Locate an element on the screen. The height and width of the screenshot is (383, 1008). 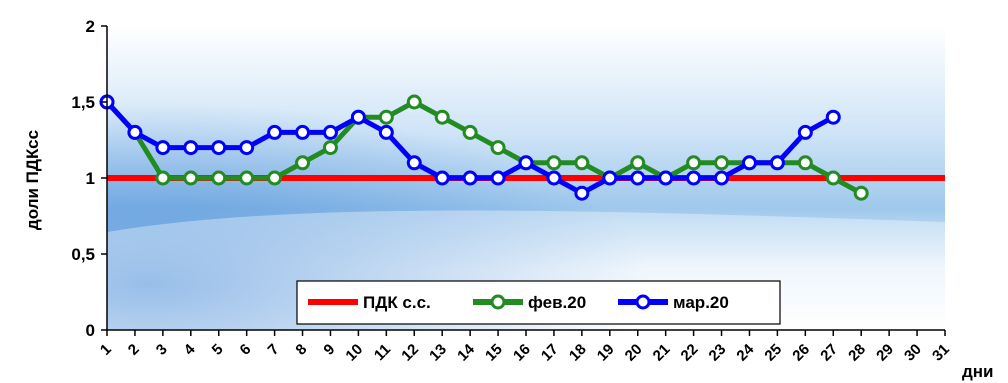
x-tick-label: 10 is located at coordinates (354, 353).